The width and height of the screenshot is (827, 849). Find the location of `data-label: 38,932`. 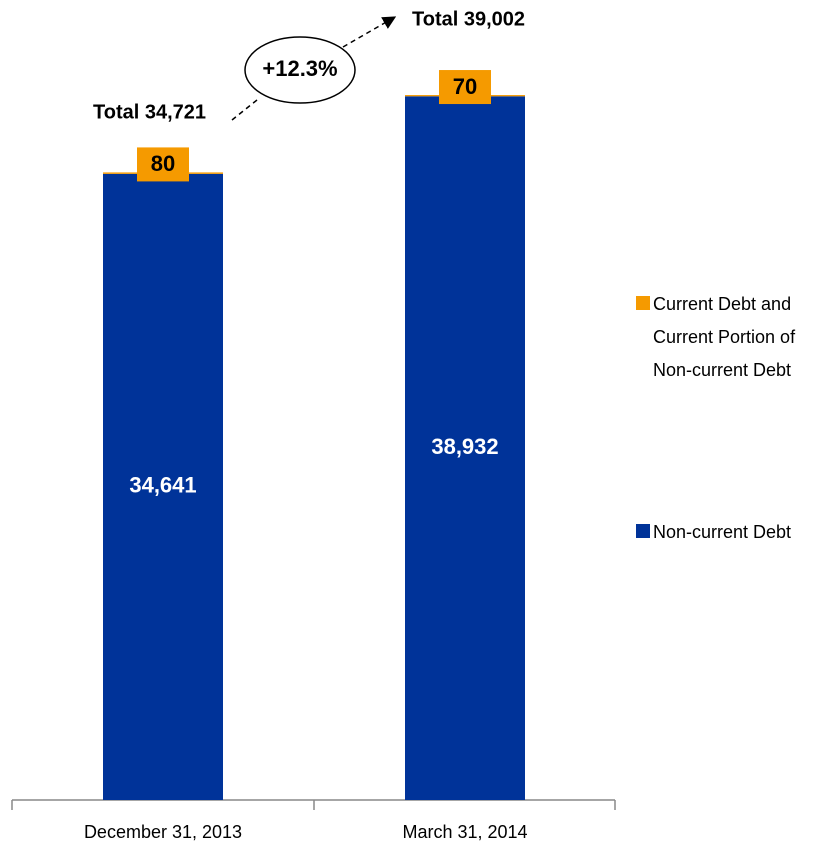

data-label: 38,932 is located at coordinates (464, 446).